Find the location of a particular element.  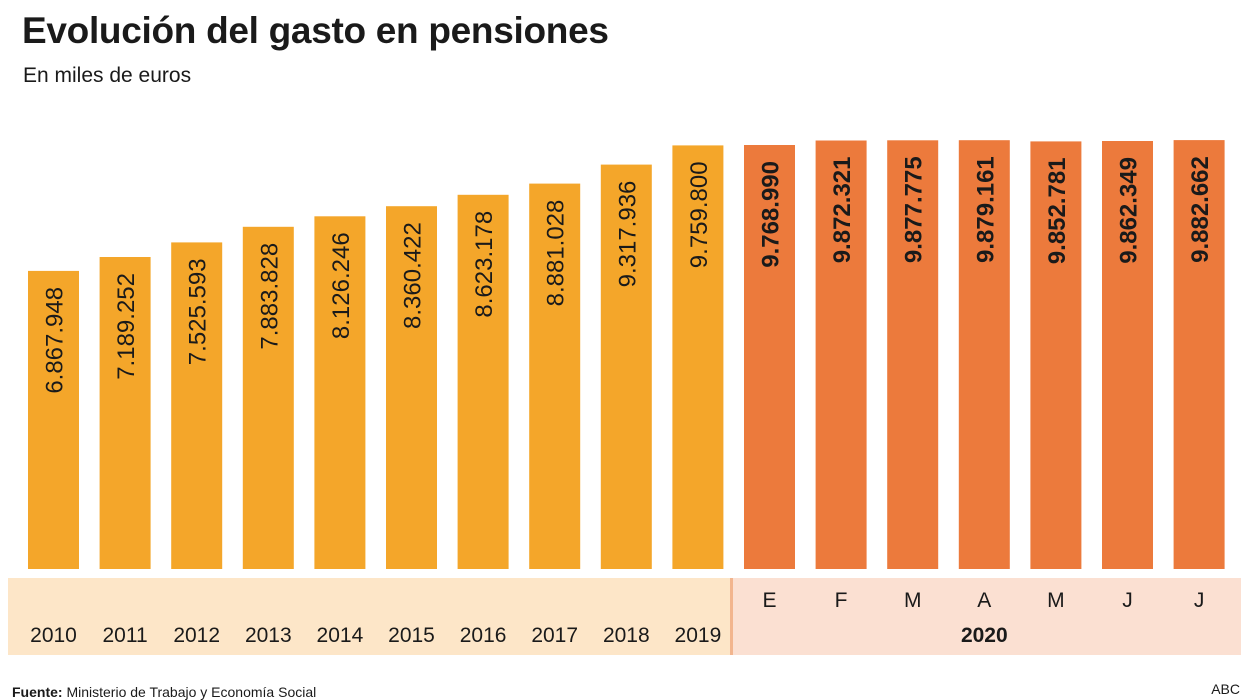

value-label: 8.623.178 is located at coordinates (484, 264).